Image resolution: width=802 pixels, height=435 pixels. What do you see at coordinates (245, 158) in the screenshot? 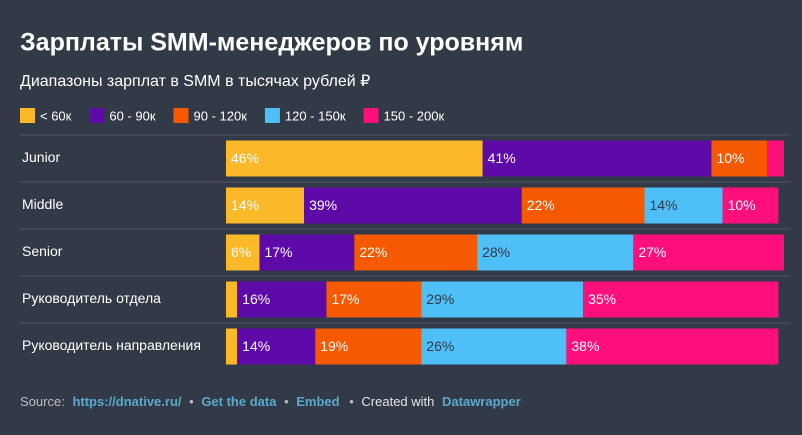
I see `value-label: 46%` at bounding box center [245, 158].